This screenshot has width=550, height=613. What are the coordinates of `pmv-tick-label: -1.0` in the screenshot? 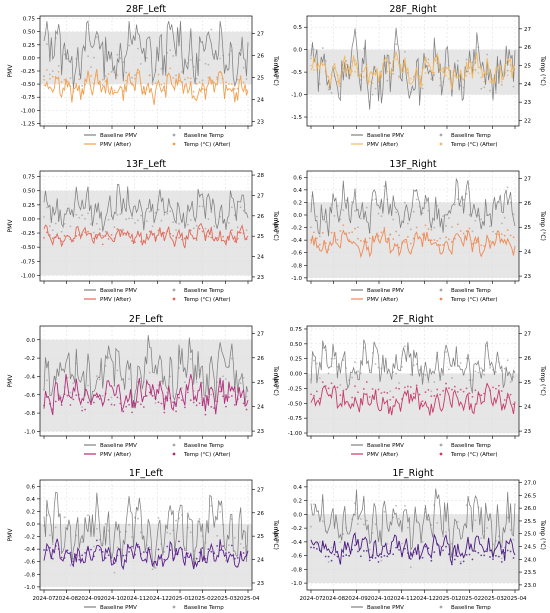 It's located at (296, 96).